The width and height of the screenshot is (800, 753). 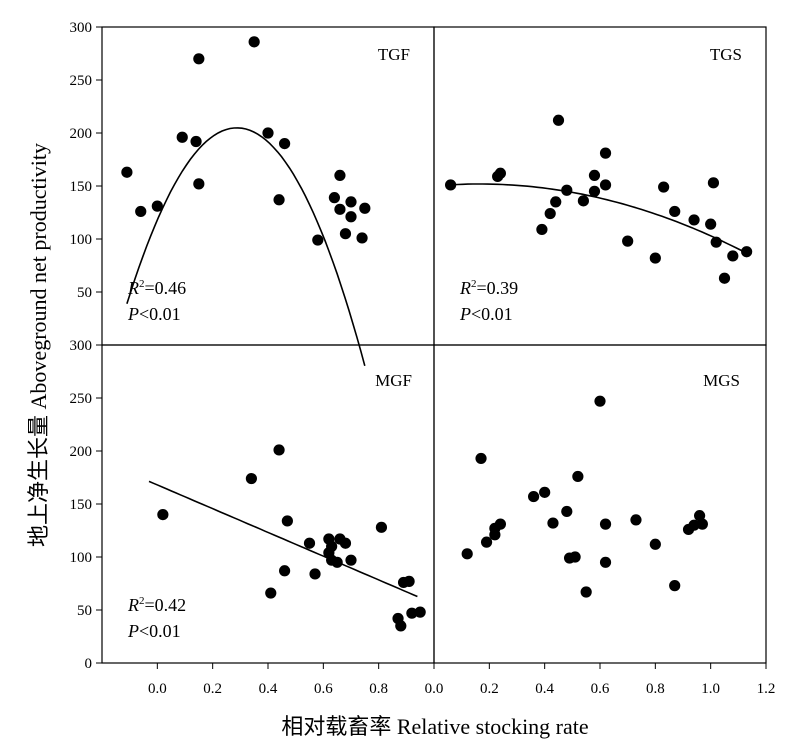 I want to click on panel-label: MGF, so click(x=393, y=380).